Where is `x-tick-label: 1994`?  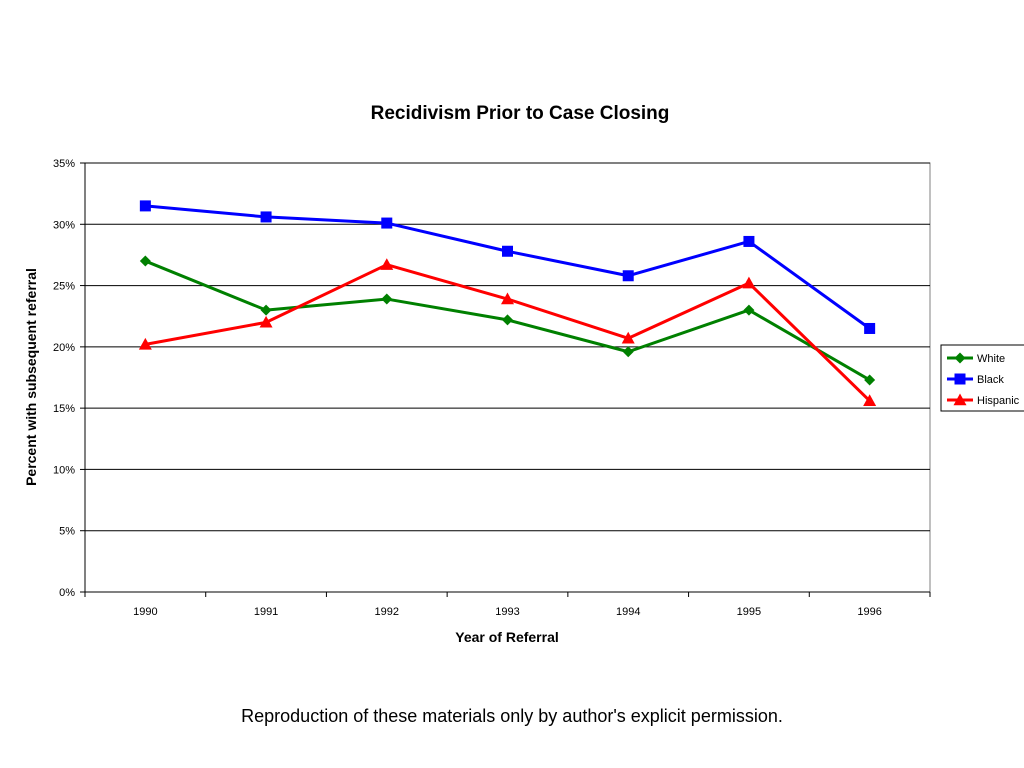 x-tick-label: 1994 is located at coordinates (628, 612).